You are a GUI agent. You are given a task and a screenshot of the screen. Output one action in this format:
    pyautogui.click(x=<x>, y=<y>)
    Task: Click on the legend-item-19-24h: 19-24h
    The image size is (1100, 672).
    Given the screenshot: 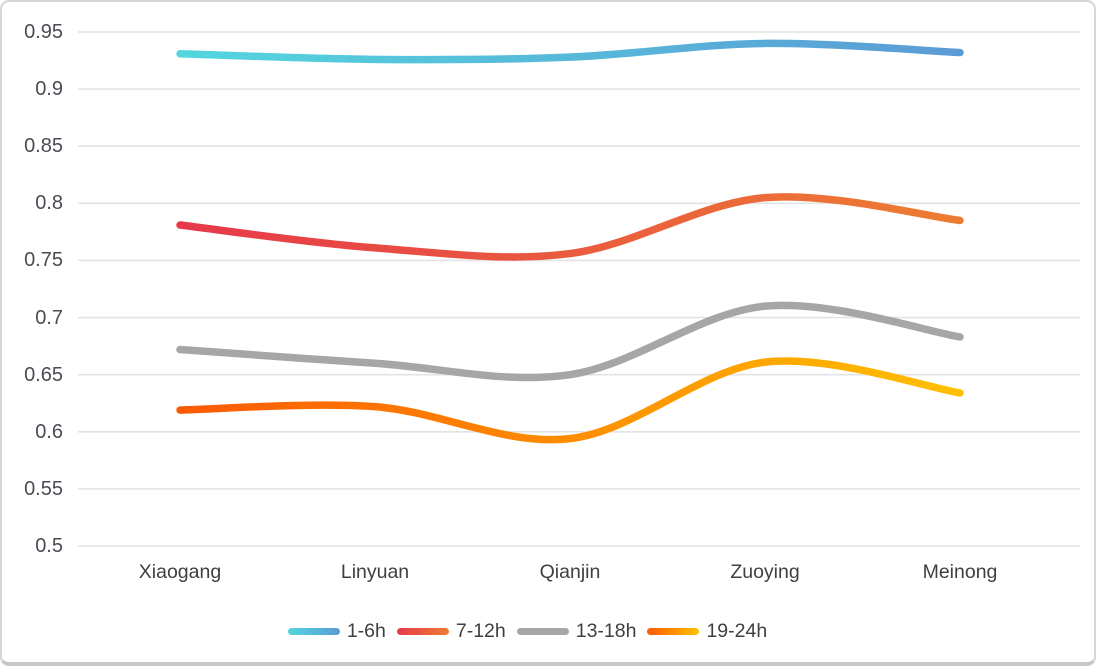 What is the action you would take?
    pyautogui.click(x=707, y=631)
    